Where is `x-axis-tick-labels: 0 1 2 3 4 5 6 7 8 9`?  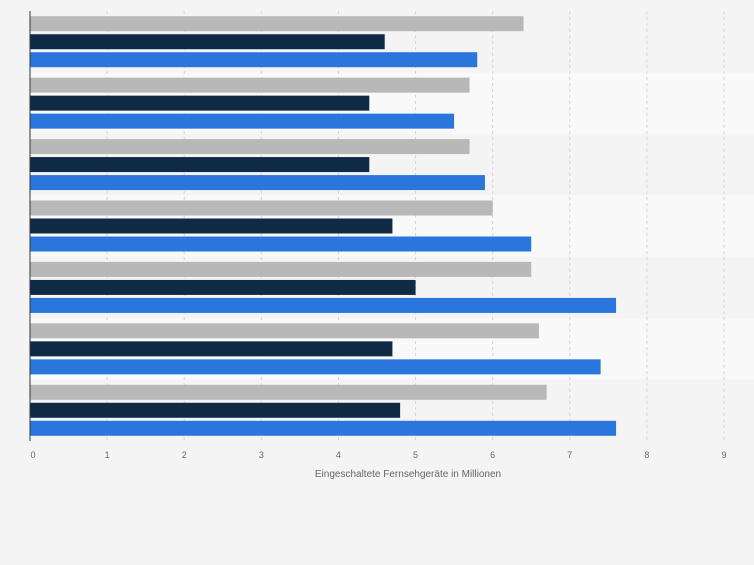 x-axis-tick-labels: 0 1 2 3 4 5 6 7 8 9 is located at coordinates (378, 455).